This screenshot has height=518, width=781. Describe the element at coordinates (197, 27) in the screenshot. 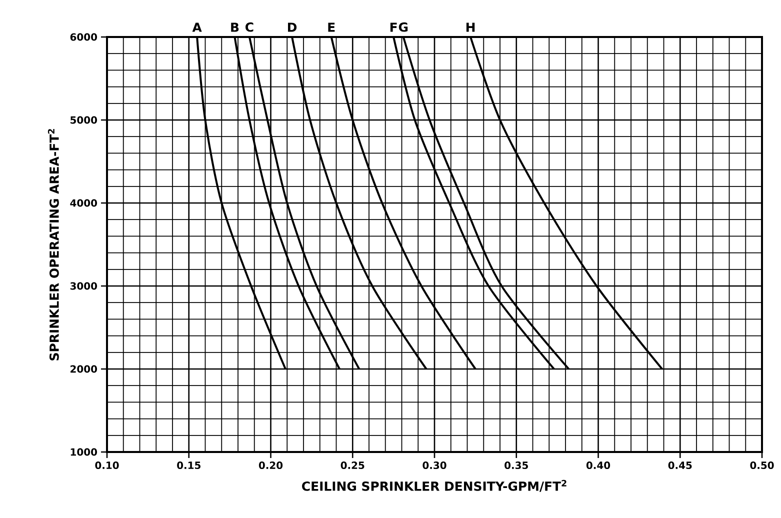

I see `series-label: A` at that location.